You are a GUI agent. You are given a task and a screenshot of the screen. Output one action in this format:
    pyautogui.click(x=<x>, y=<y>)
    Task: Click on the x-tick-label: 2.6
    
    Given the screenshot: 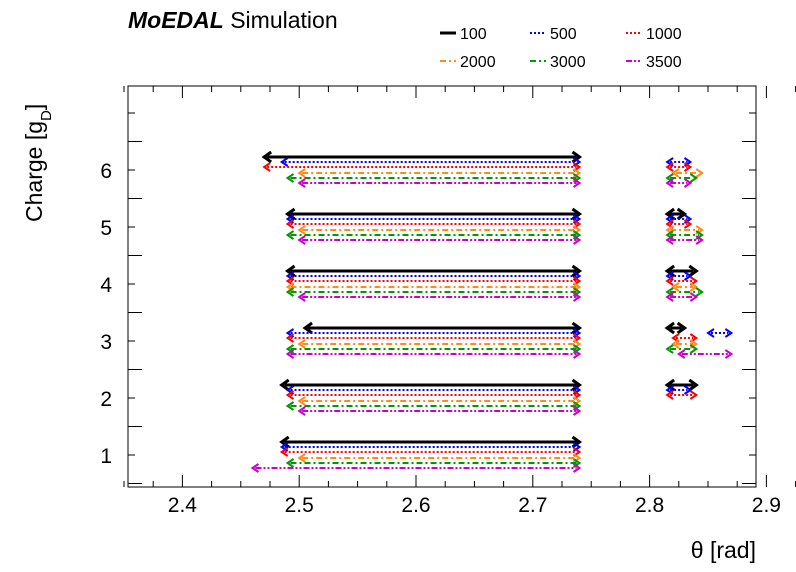 What is the action you would take?
    pyautogui.click(x=415, y=505)
    